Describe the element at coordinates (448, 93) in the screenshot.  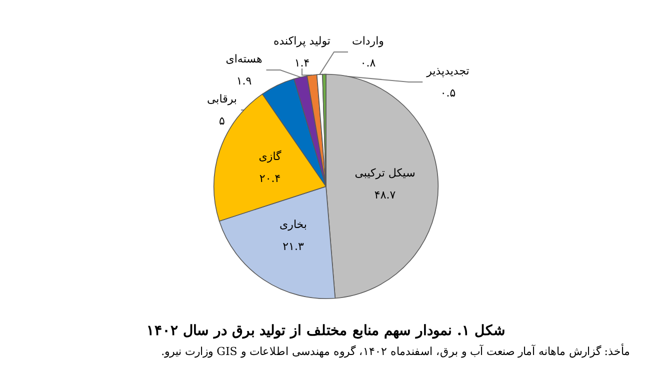
I see `data-label: ۰.۵` at that location.